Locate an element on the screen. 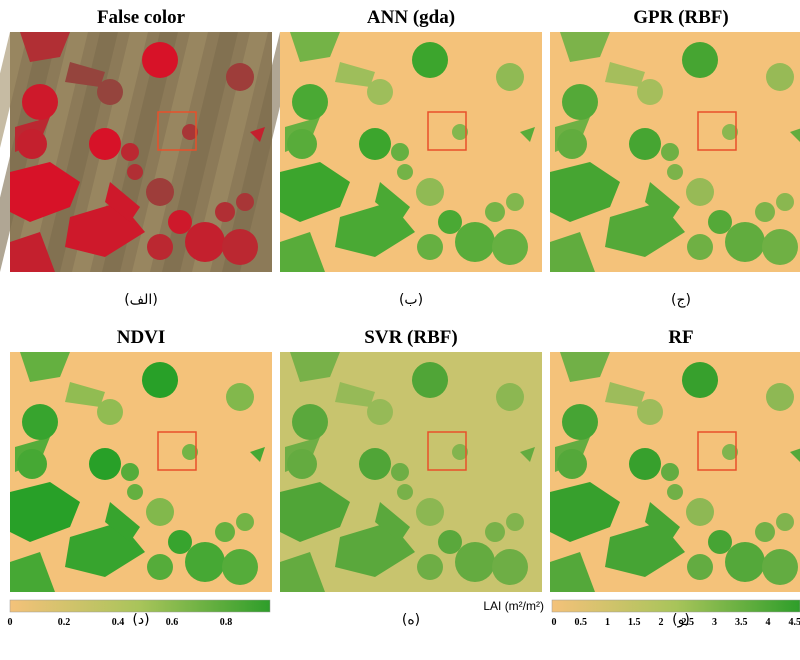 The width and height of the screenshot is (800, 660). colorbar-tick-label: 0.6 is located at coordinates (172, 622).